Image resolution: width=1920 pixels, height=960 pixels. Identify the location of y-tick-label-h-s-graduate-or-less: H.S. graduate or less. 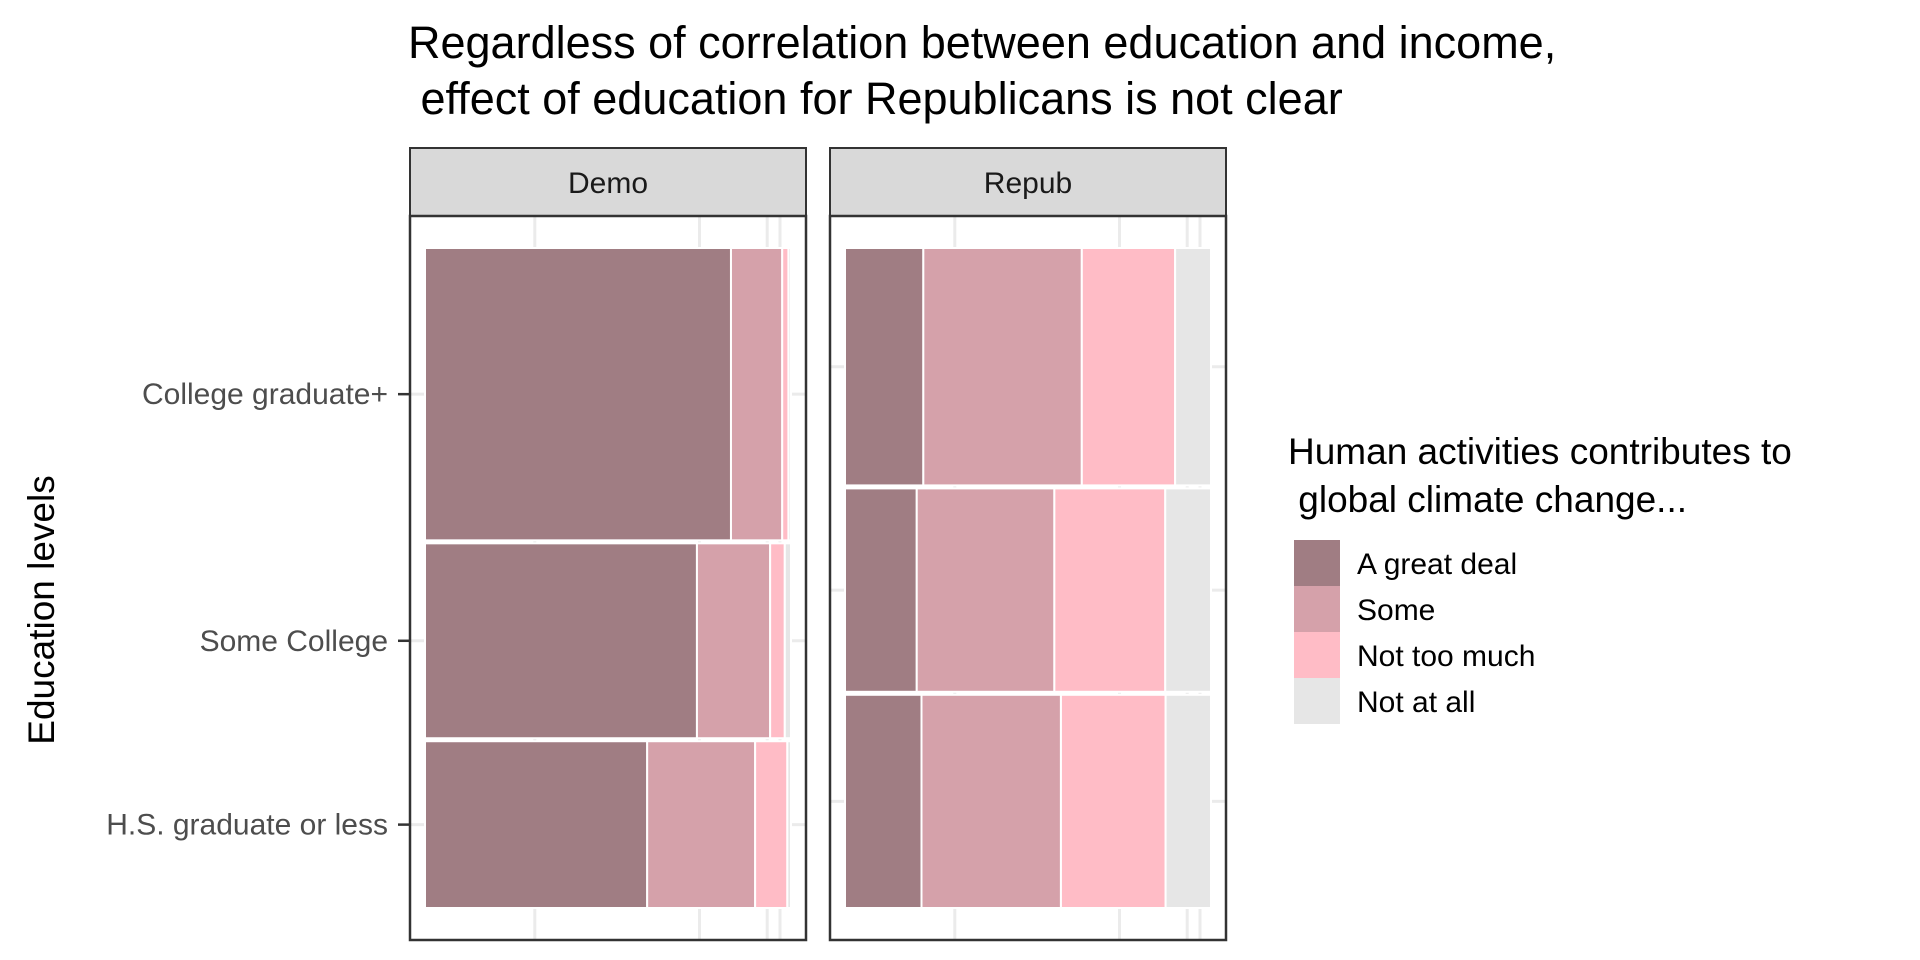
(247, 825).